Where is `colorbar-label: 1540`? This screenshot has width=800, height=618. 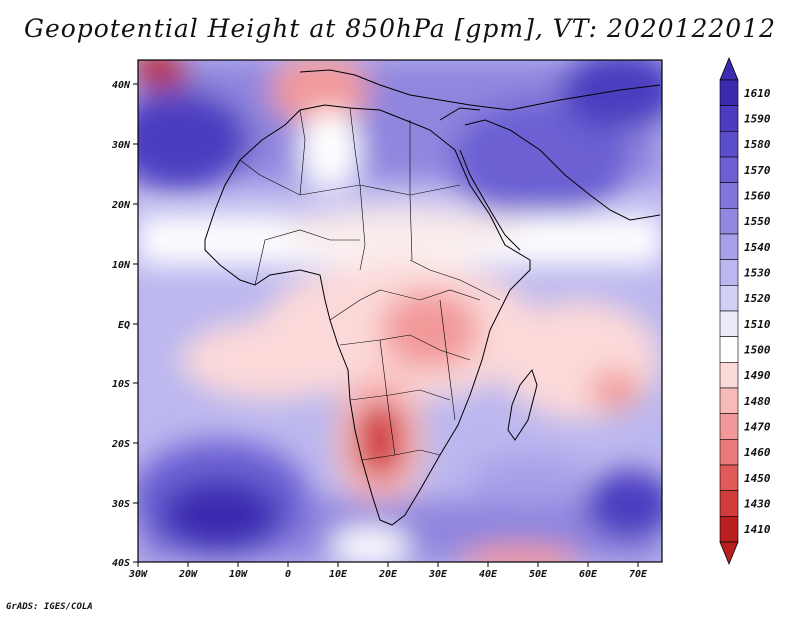 colorbar-label: 1540 is located at coordinates (757, 247).